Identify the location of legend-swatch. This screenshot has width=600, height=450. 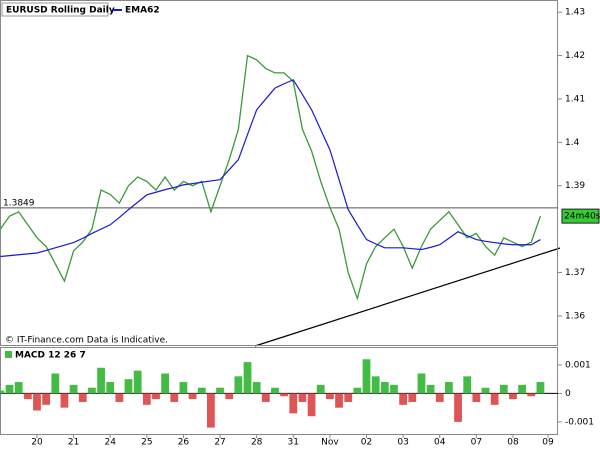
(8, 354).